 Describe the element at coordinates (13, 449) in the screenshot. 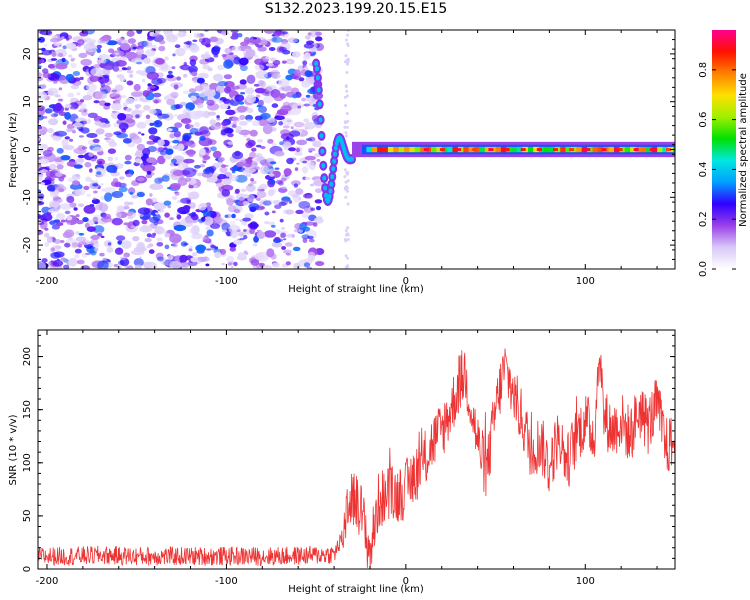

I see `snr-y-label: SNR (10 * v/v)` at that location.